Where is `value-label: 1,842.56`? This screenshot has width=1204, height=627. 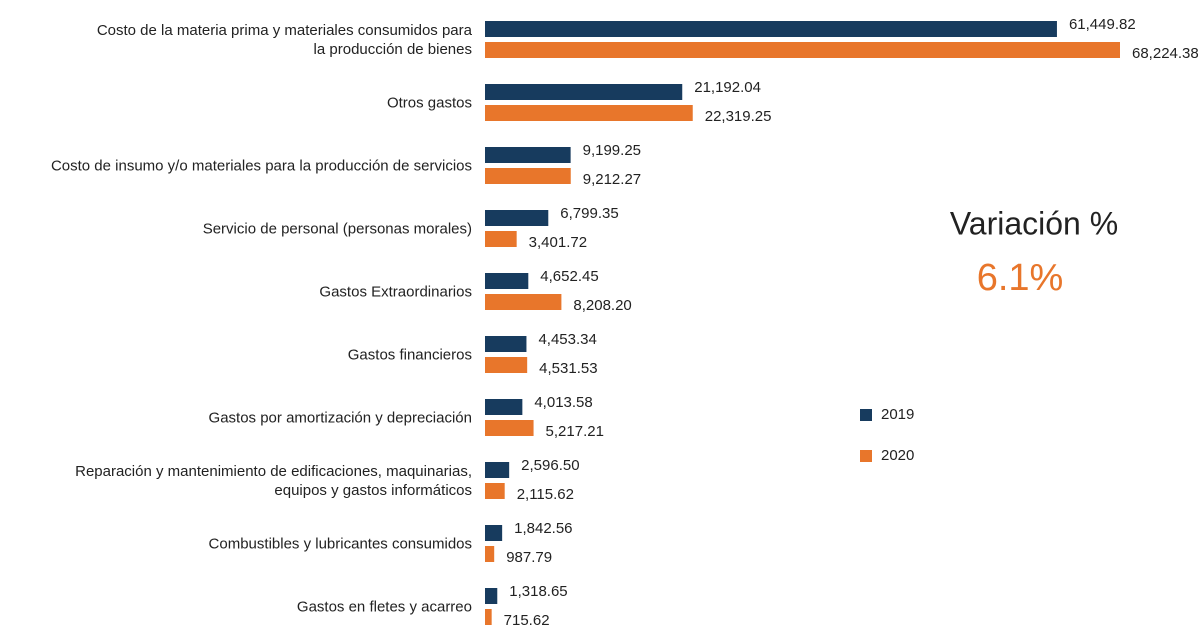
value-label: 1,842.56 is located at coordinates (543, 528).